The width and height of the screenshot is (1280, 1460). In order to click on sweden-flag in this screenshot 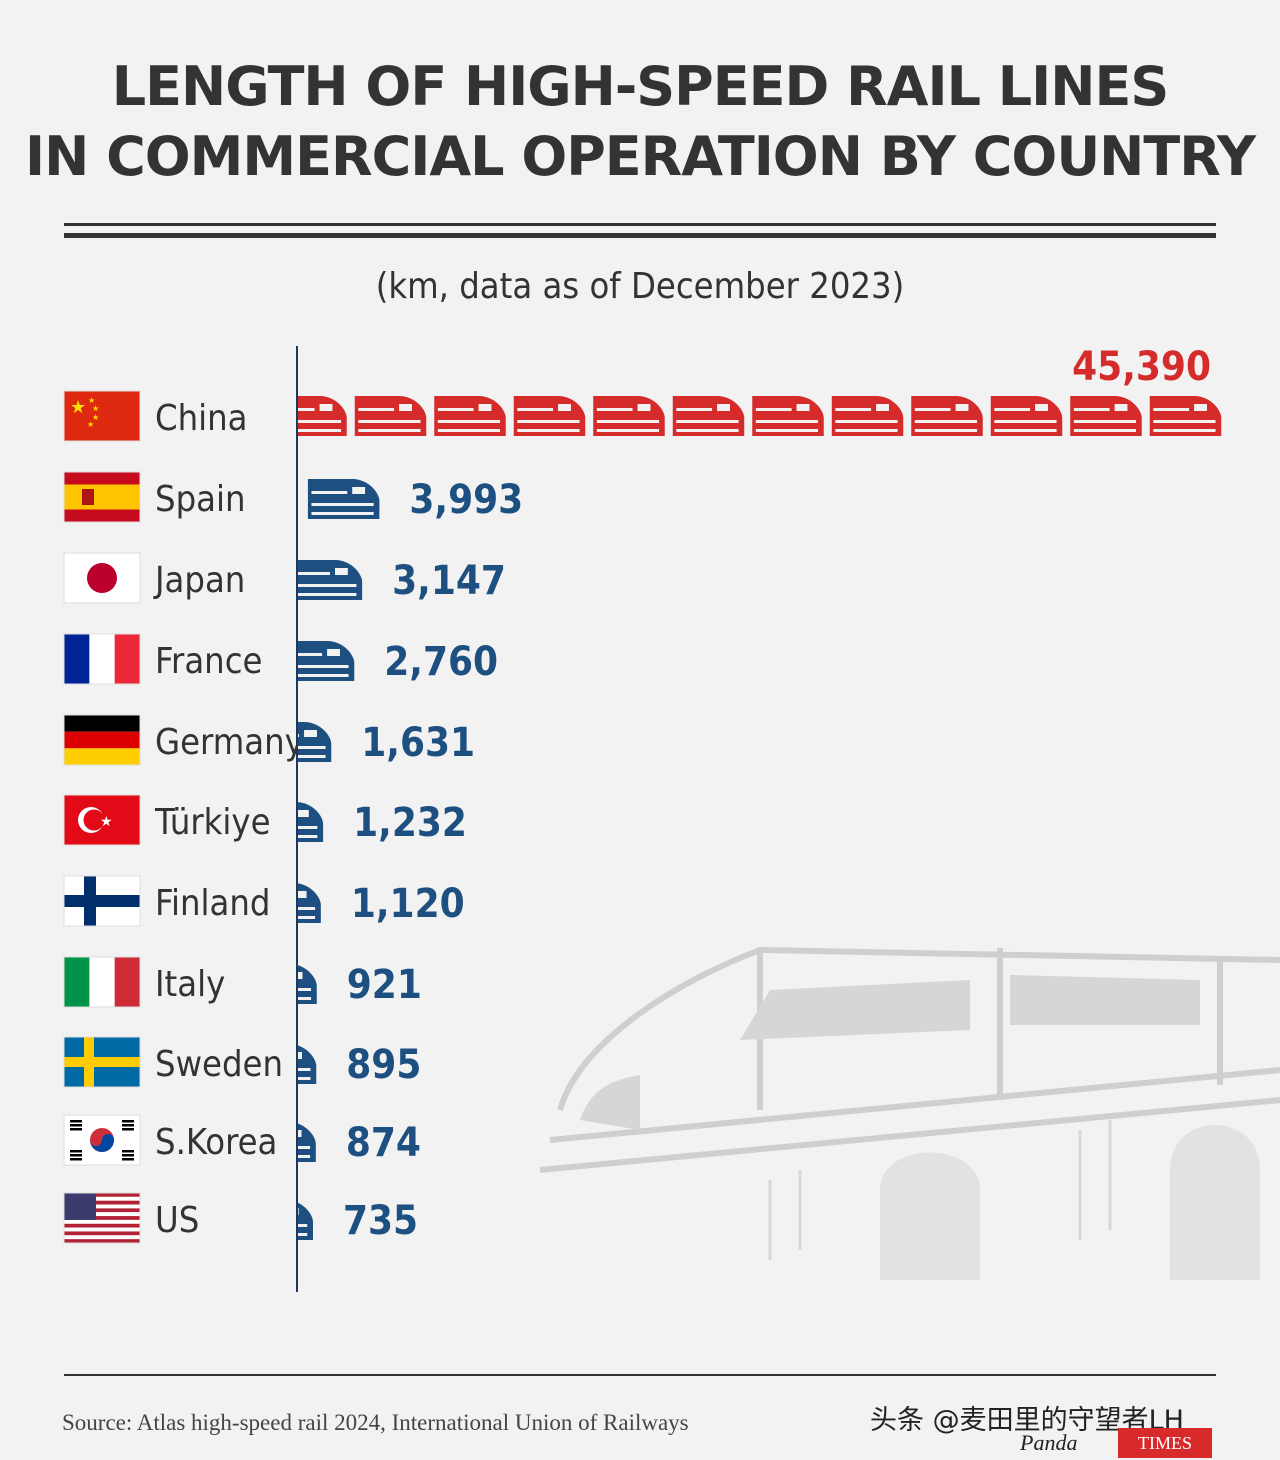, I will do `click(102, 1062)`.